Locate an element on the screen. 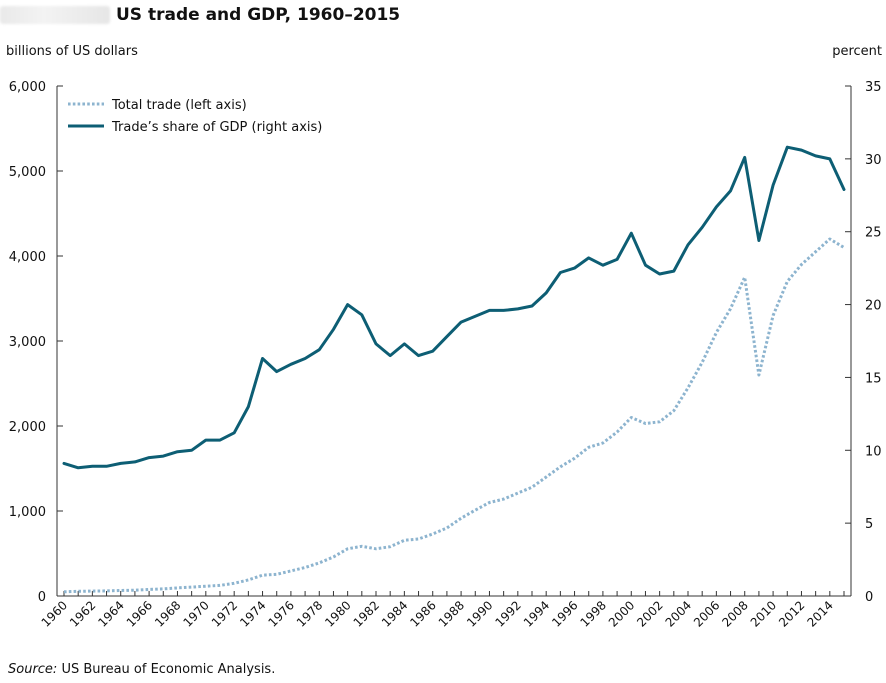 Image resolution: width=886 pixels, height=683 pixels. right-axis-tick-label: 0 is located at coordinates (869, 597).